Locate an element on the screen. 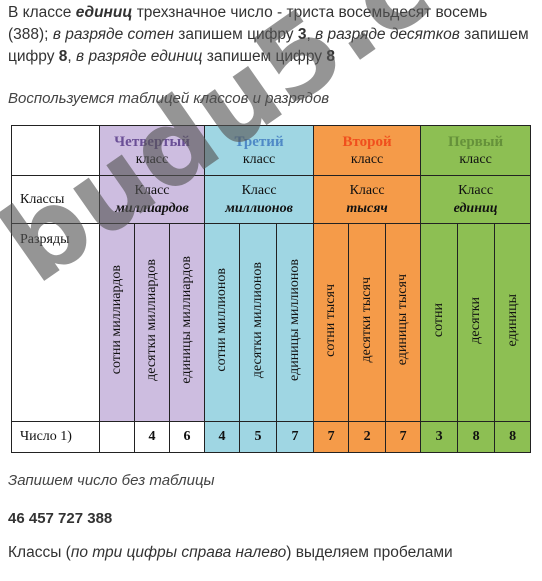 The height and width of the screenshot is (581, 542). digit-value: 2 is located at coordinates (367, 437).